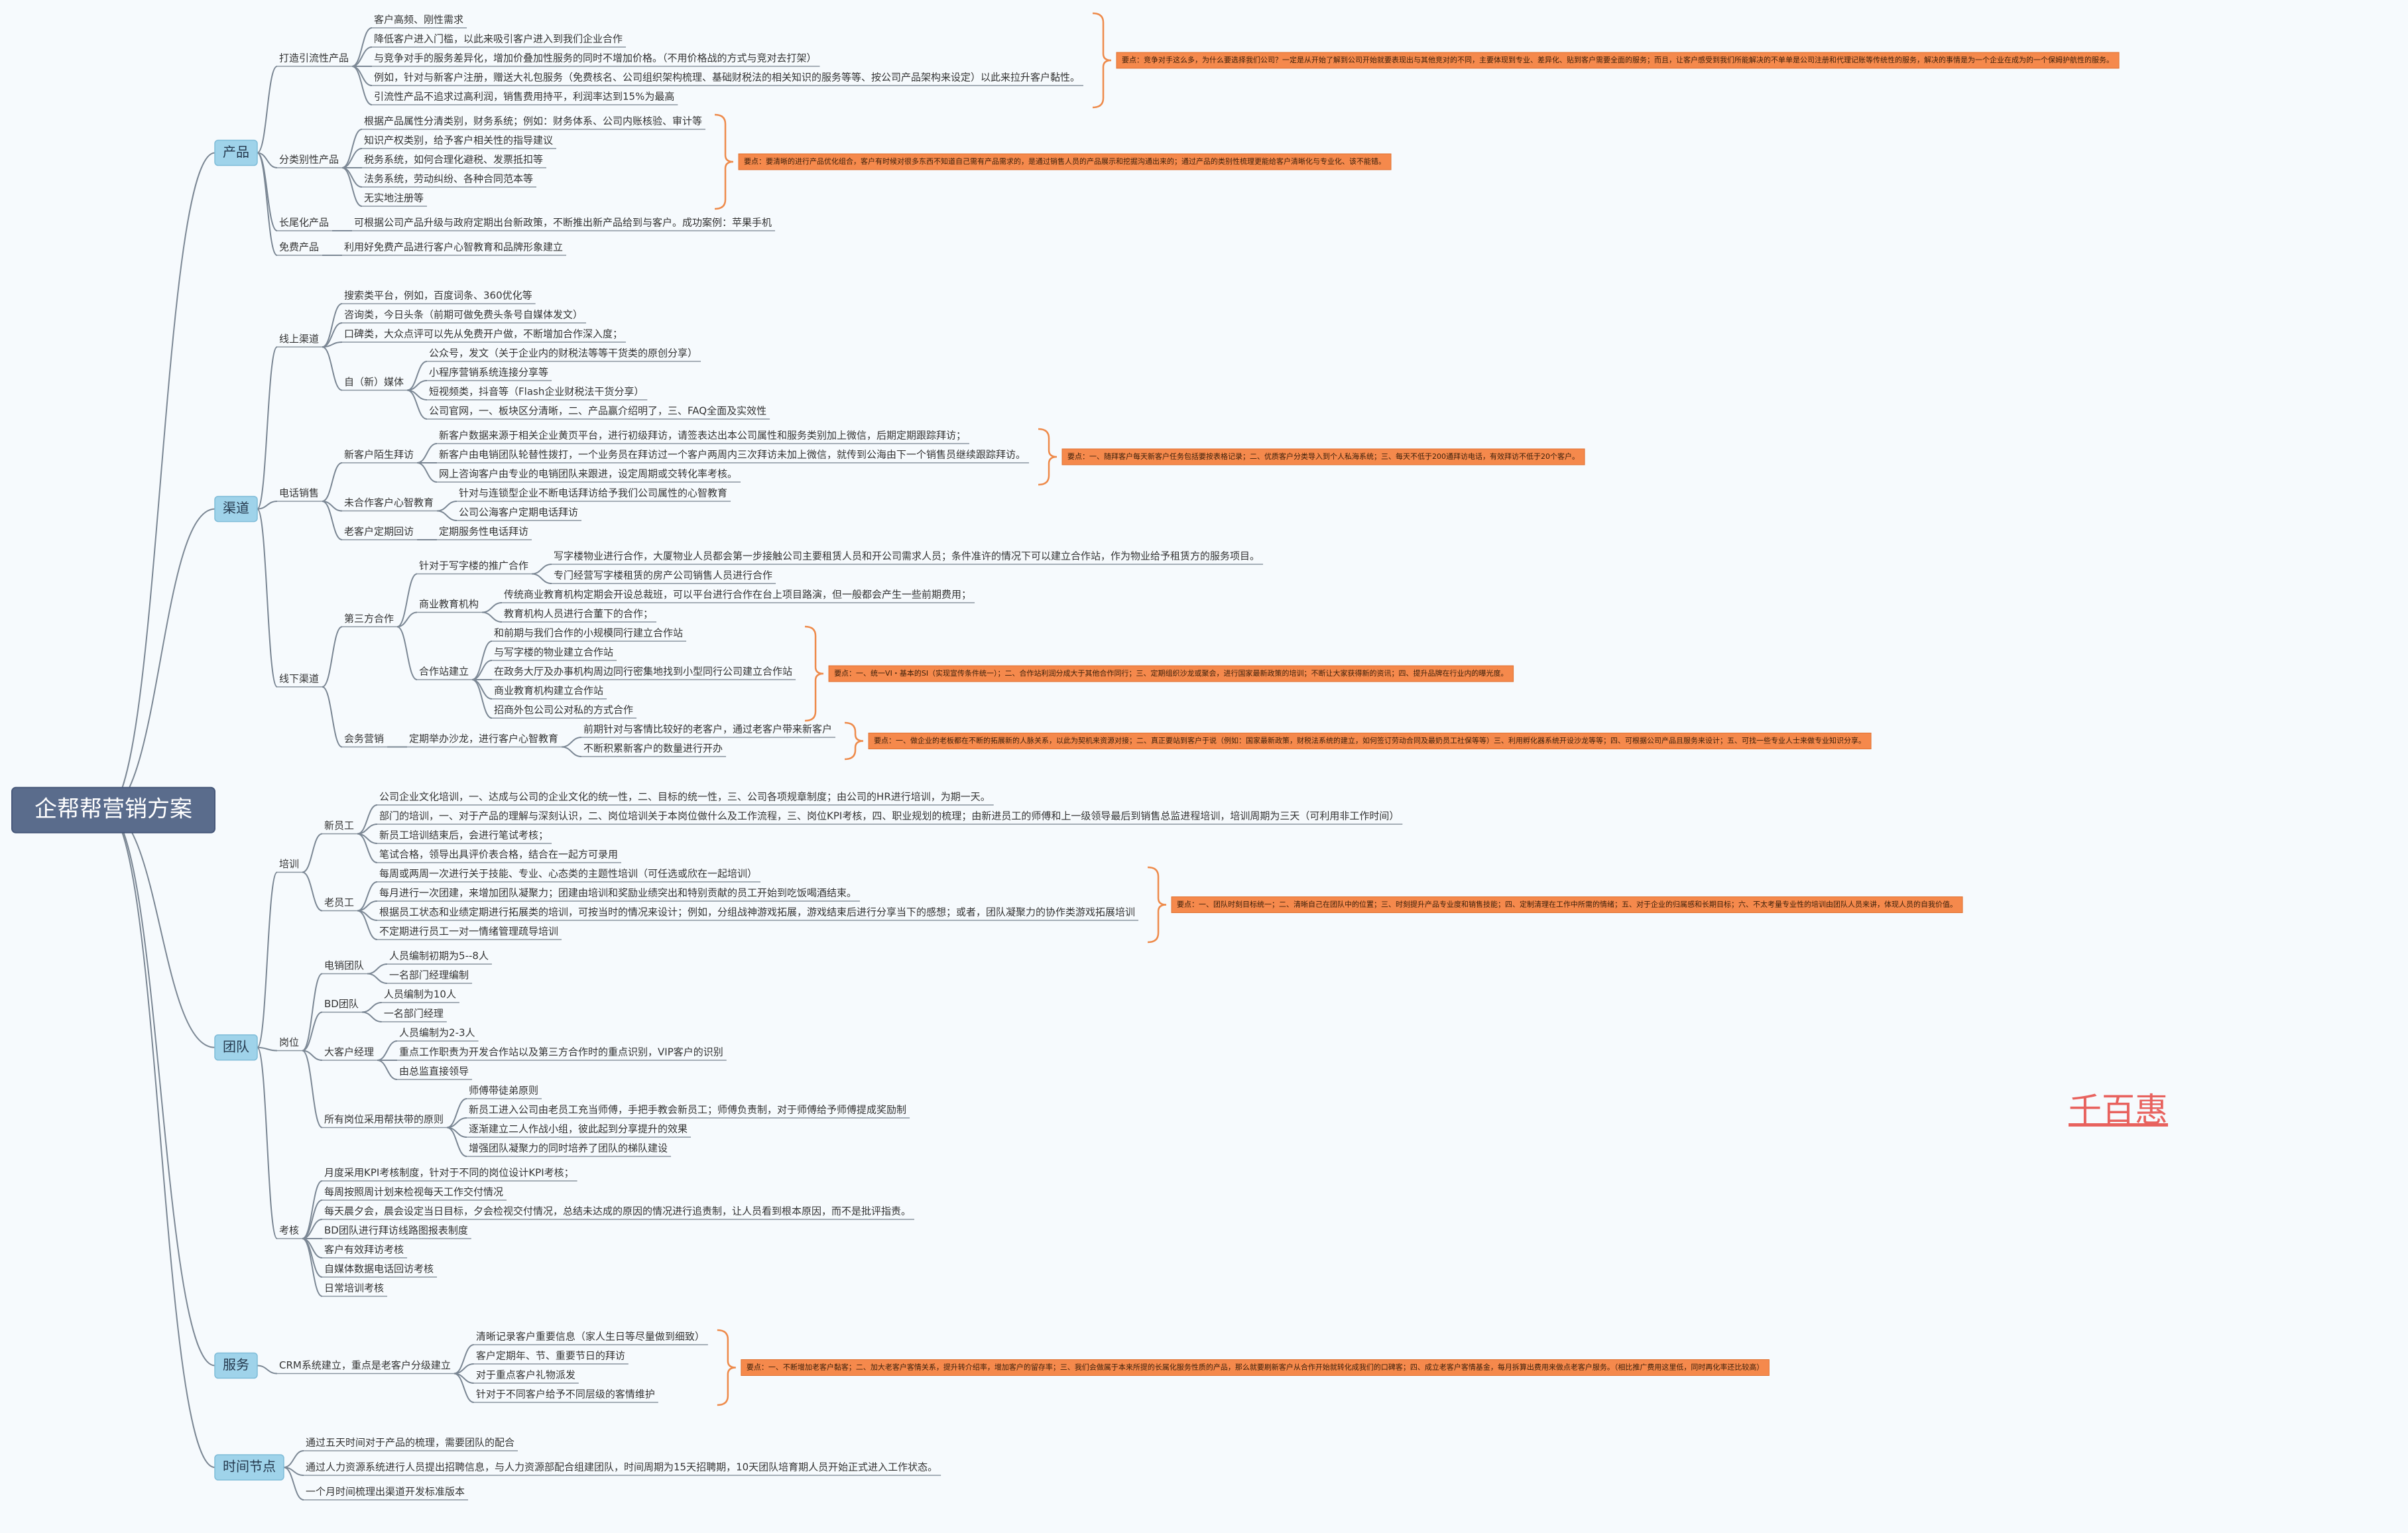 This screenshot has height=1533, width=2408. I want to click on topic-label: 考核, so click(289, 1231).